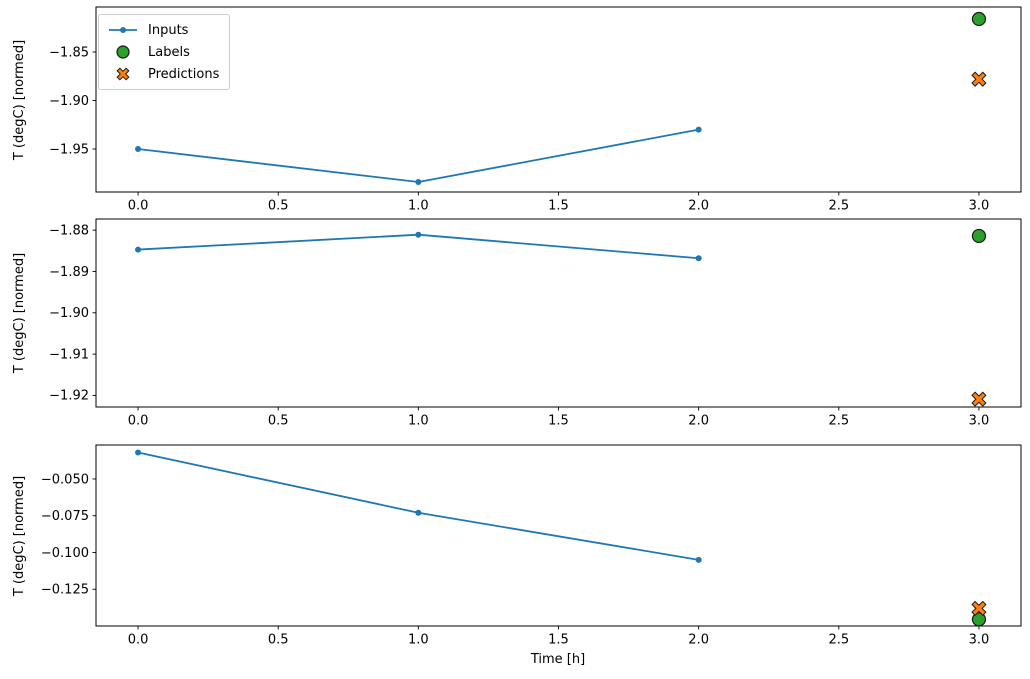 This screenshot has height=679, width=1030. What do you see at coordinates (69, 272) in the screenshot?
I see `y-tick-label: −1.89` at bounding box center [69, 272].